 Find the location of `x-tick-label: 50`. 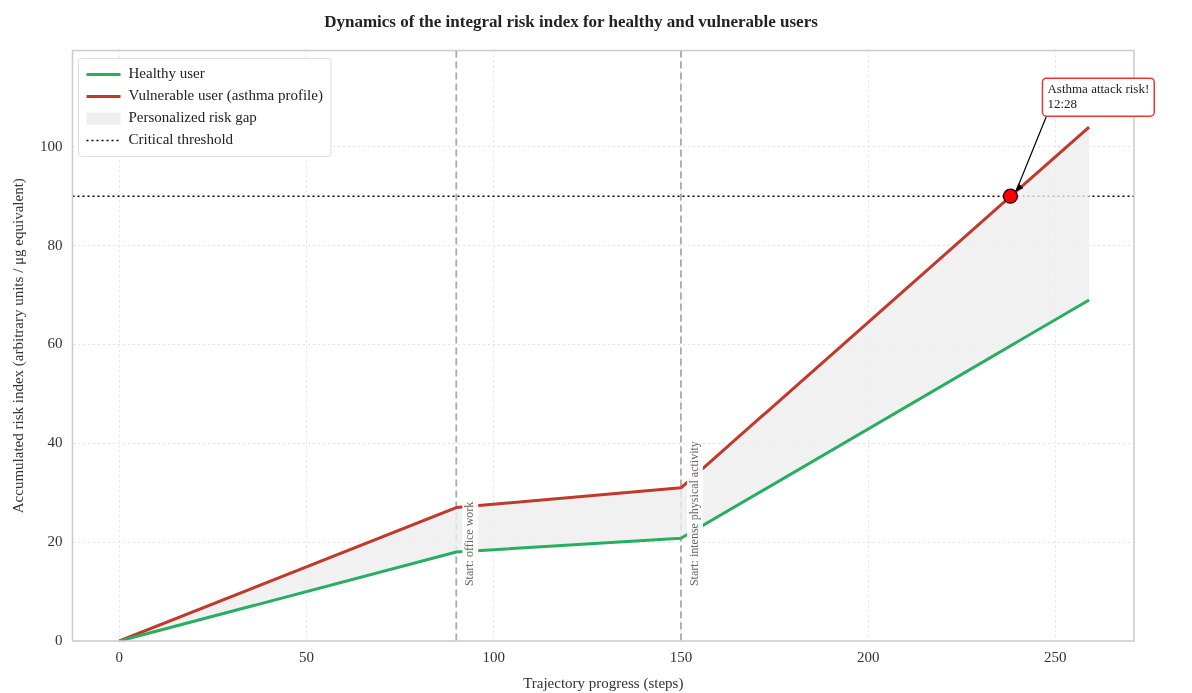

x-tick-label: 50 is located at coordinates (307, 656).